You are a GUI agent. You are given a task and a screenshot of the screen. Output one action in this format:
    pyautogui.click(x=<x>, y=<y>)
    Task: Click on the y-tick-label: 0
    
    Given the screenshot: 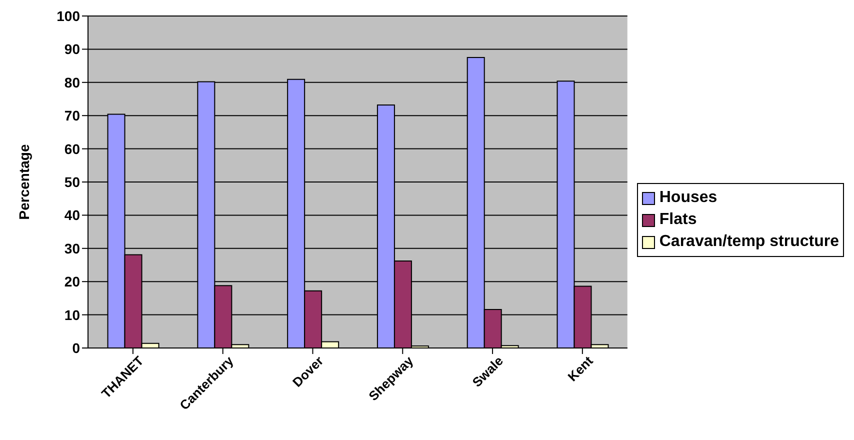 What is the action you would take?
    pyautogui.click(x=76, y=348)
    